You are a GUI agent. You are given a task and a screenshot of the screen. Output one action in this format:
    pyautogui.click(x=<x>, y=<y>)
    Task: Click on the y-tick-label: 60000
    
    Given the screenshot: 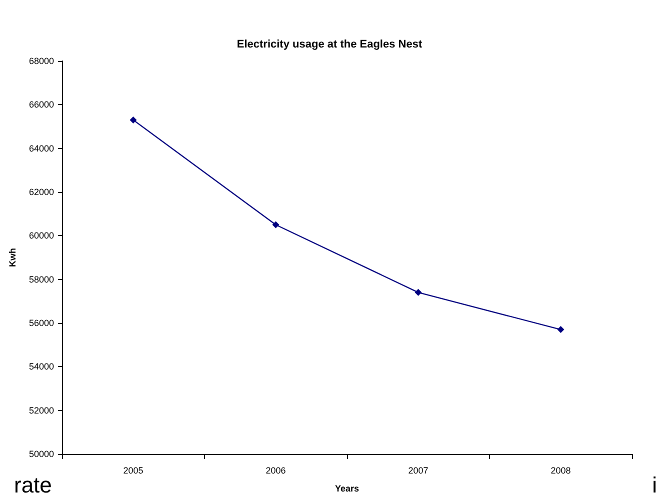 What is the action you would take?
    pyautogui.click(x=41, y=235)
    